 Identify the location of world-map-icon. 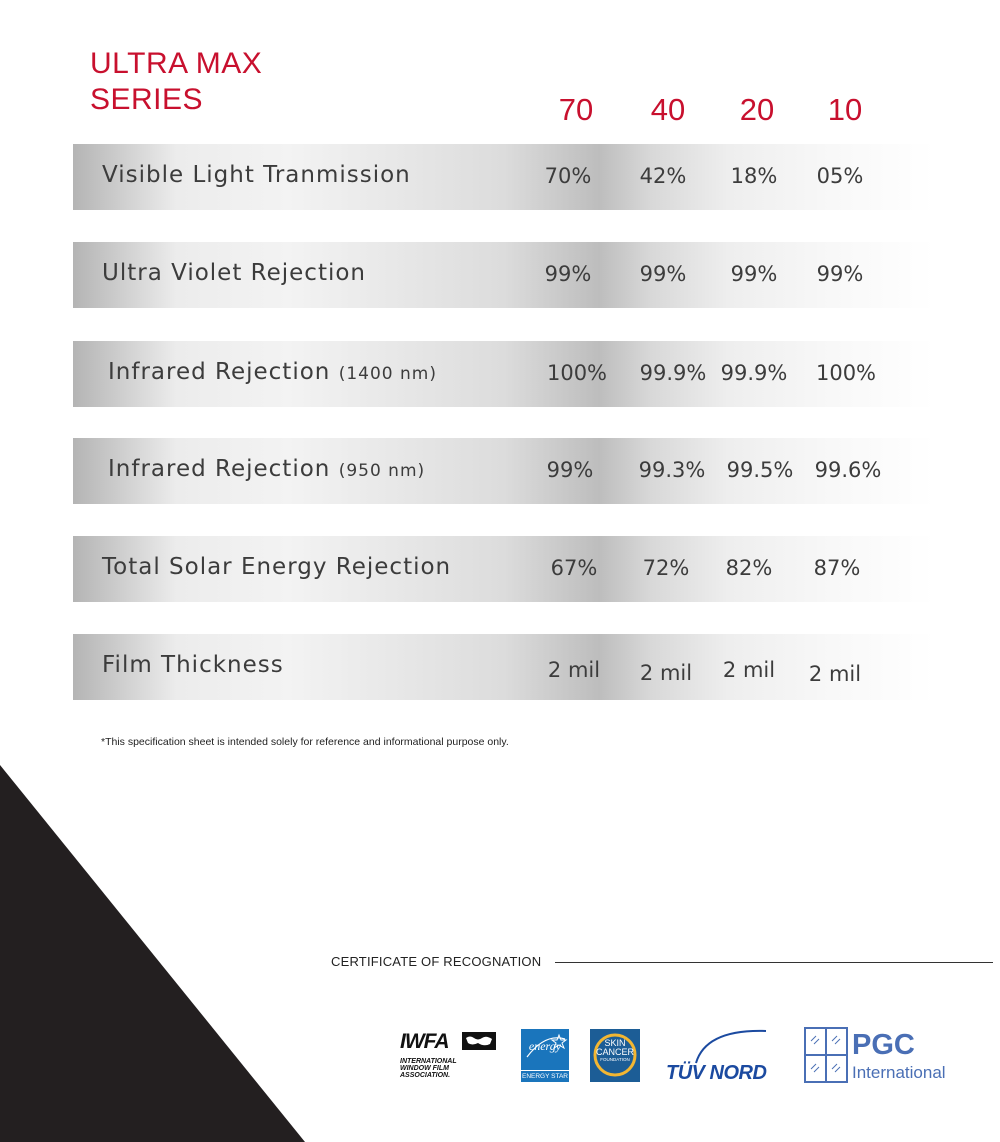
(479, 1041).